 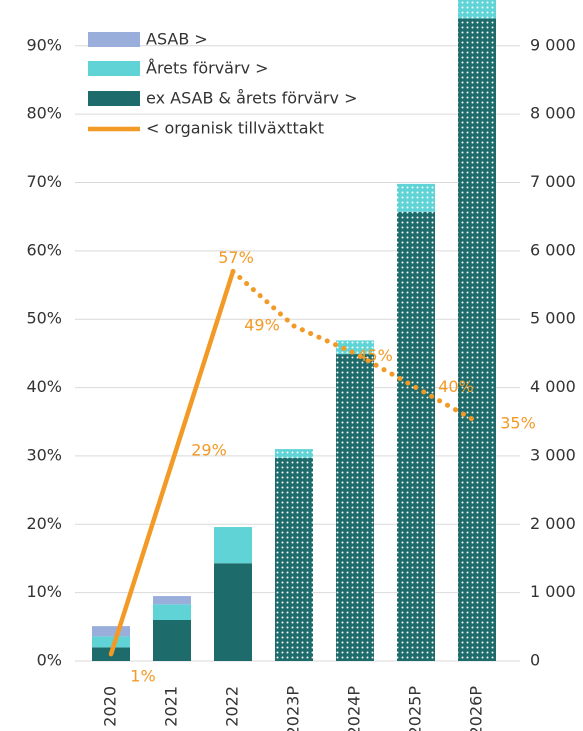 I want to click on y-tick-label: 10%, so click(x=44, y=591).